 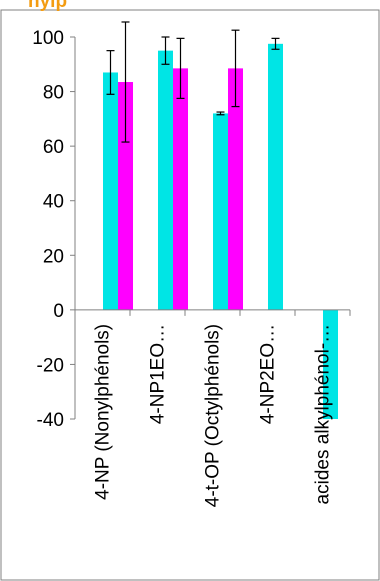 What do you see at coordinates (212, 312) in the screenshot?
I see `x-axis` at bounding box center [212, 312].